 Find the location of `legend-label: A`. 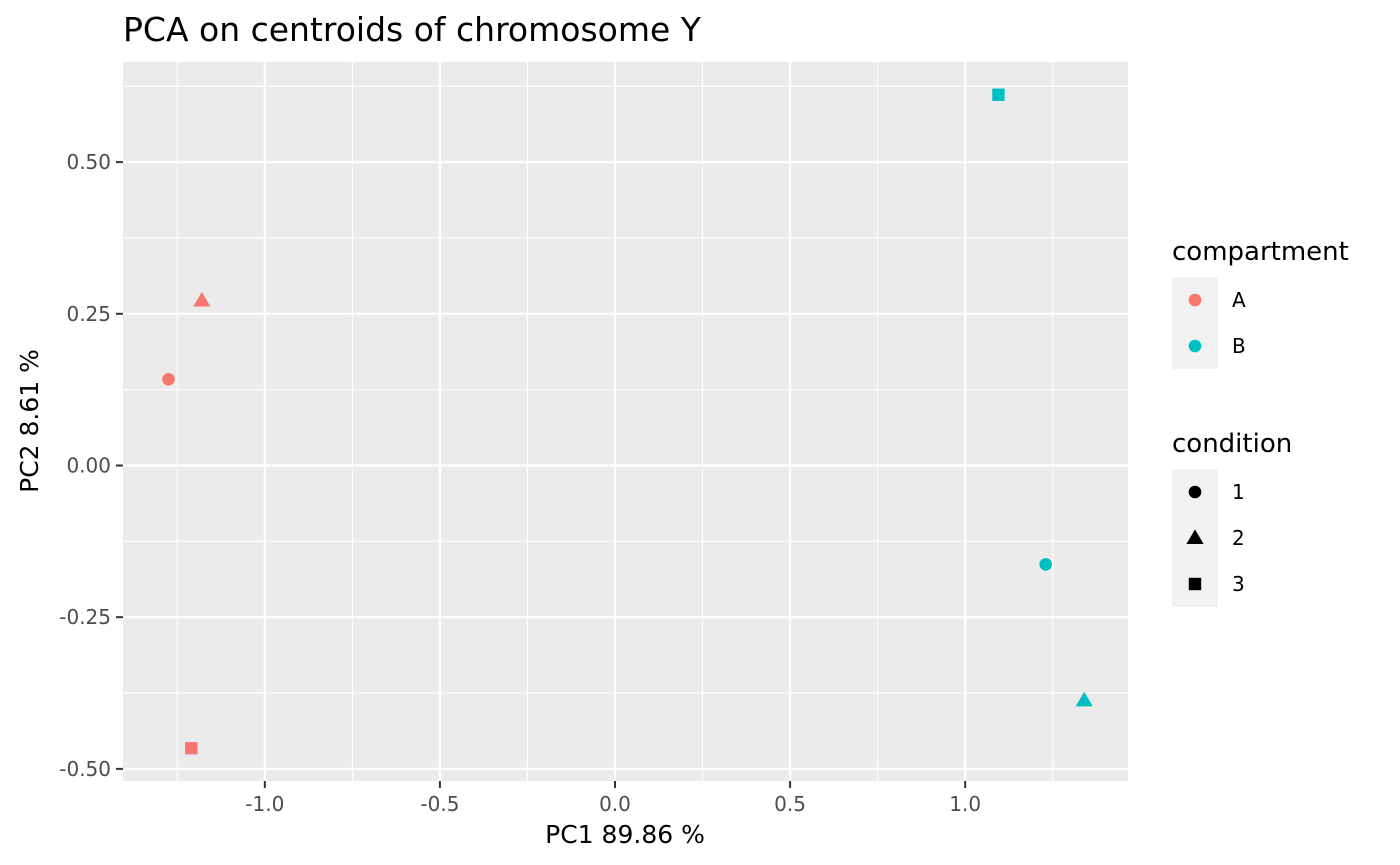

legend-label: A is located at coordinates (1239, 300).